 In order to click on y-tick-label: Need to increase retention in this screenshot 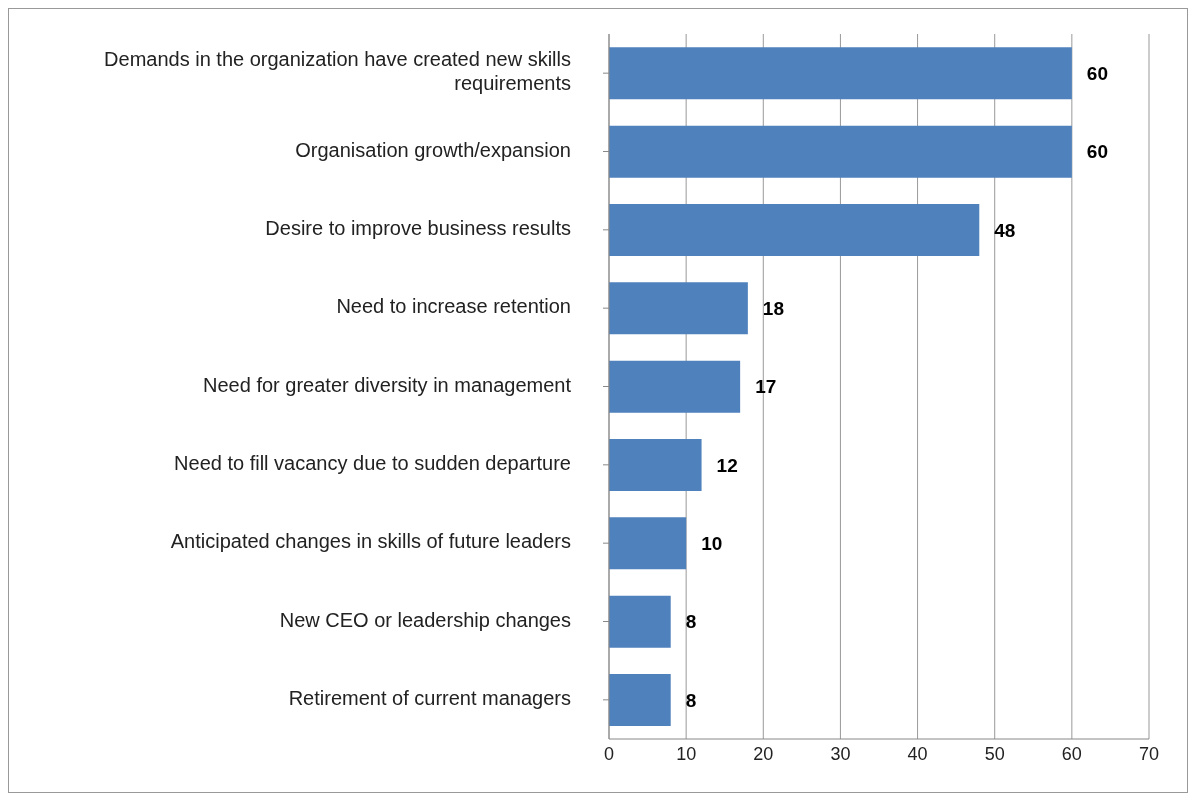, I will do `click(453, 306)`.